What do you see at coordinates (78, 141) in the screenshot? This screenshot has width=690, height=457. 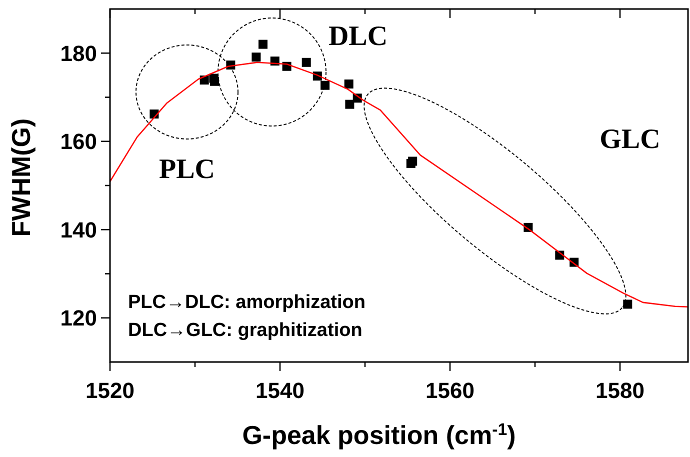 I see `y-tick-label: 160` at bounding box center [78, 141].